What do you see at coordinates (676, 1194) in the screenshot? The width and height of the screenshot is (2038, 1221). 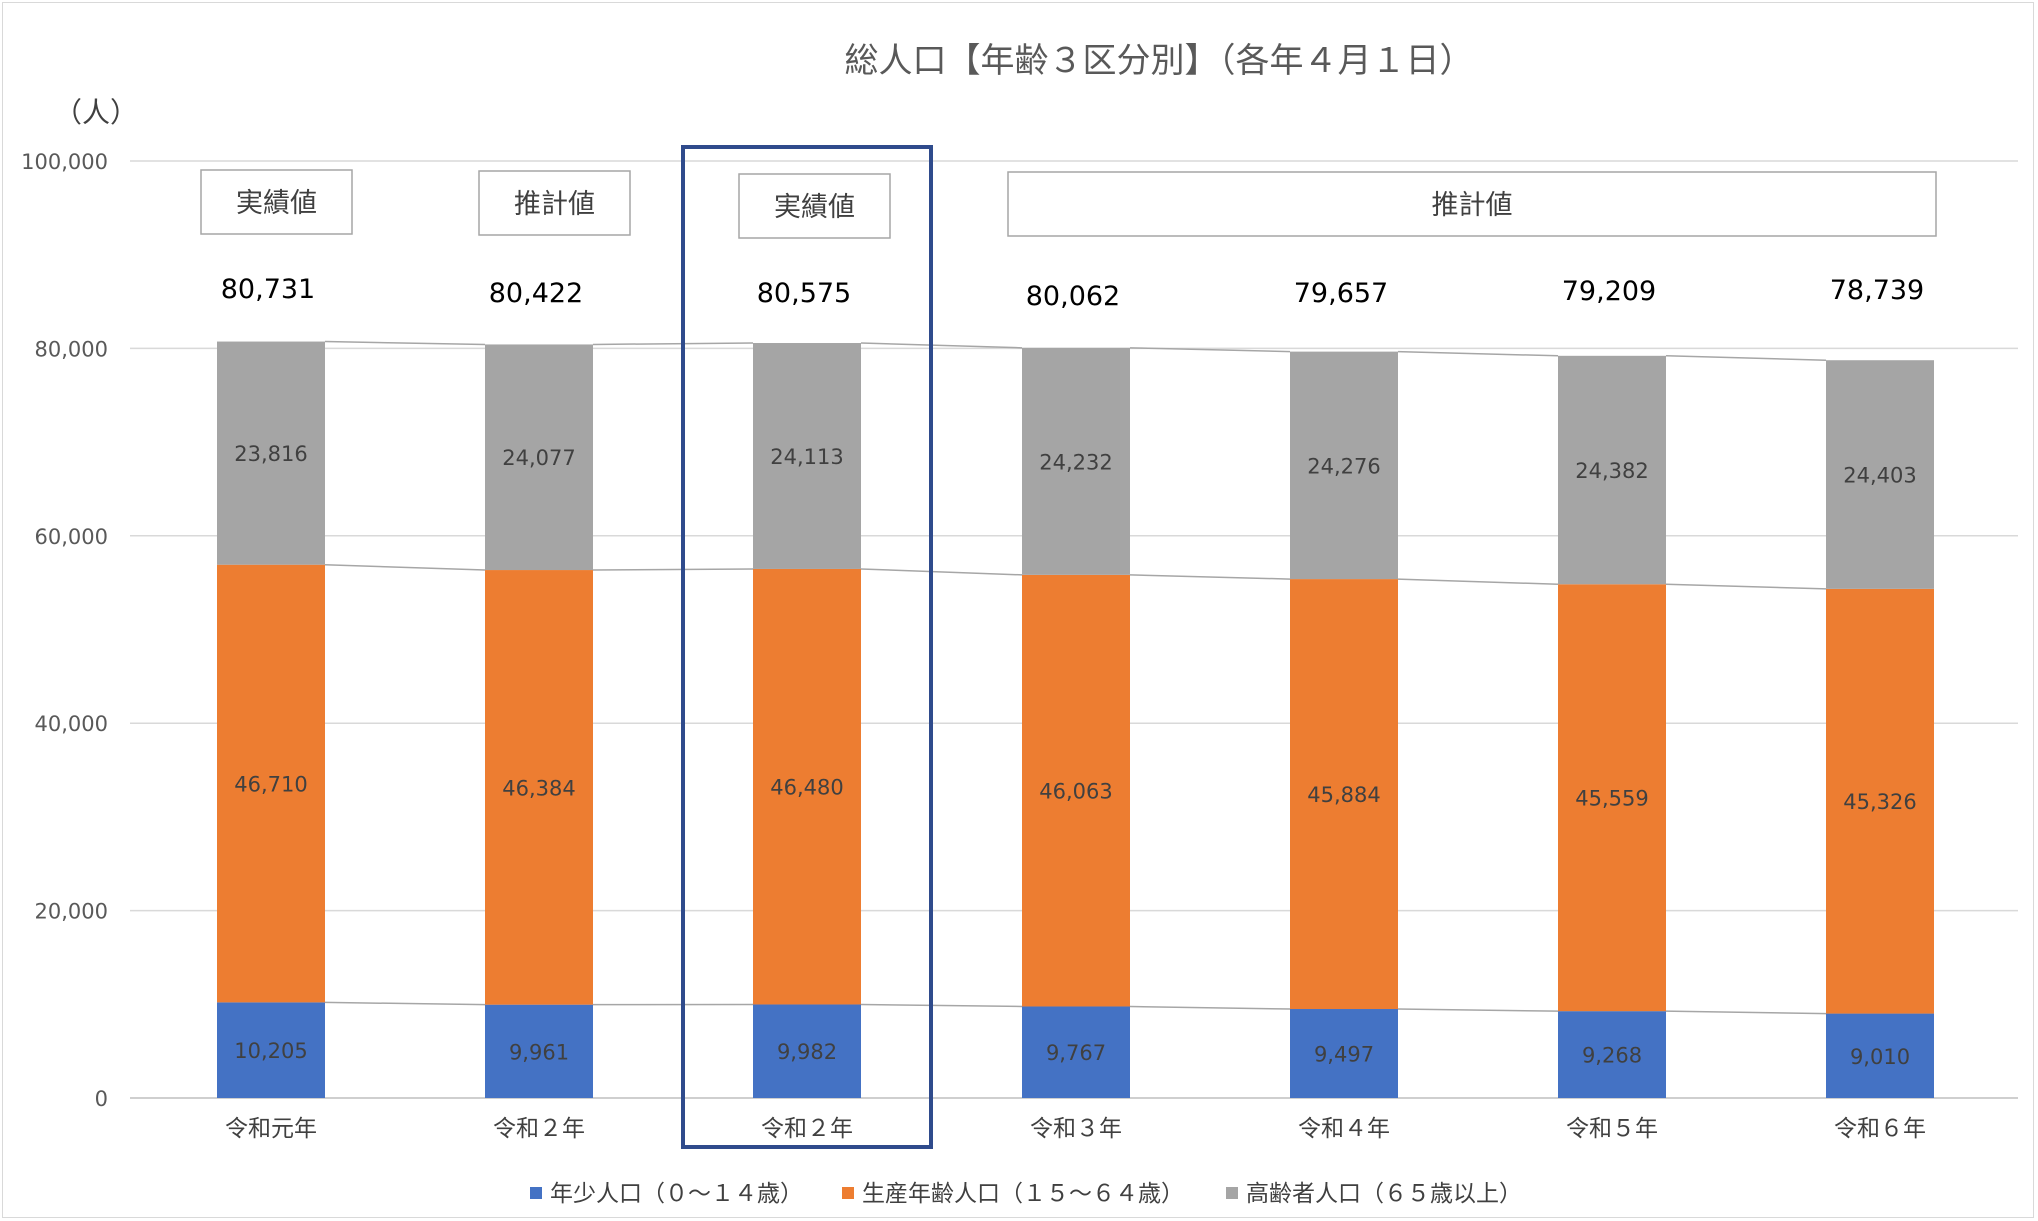 I see `legend-label: 年少人口（０～１４歳）` at bounding box center [676, 1194].